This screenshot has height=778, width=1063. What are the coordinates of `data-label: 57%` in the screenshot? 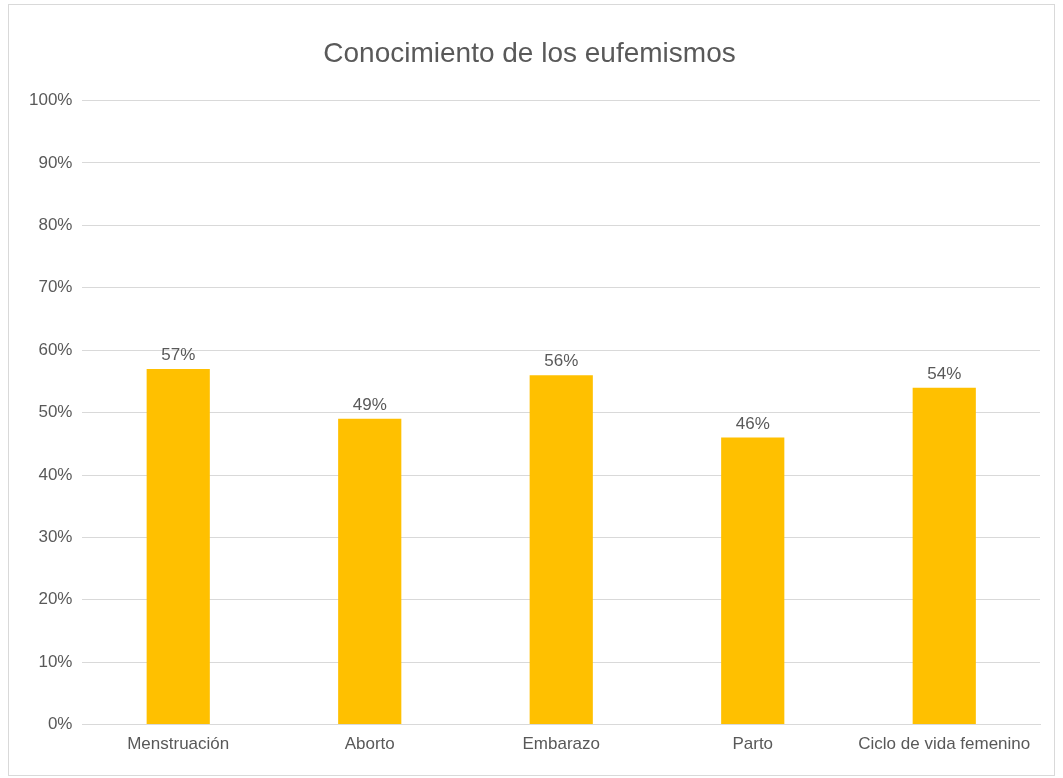 It's located at (178, 355).